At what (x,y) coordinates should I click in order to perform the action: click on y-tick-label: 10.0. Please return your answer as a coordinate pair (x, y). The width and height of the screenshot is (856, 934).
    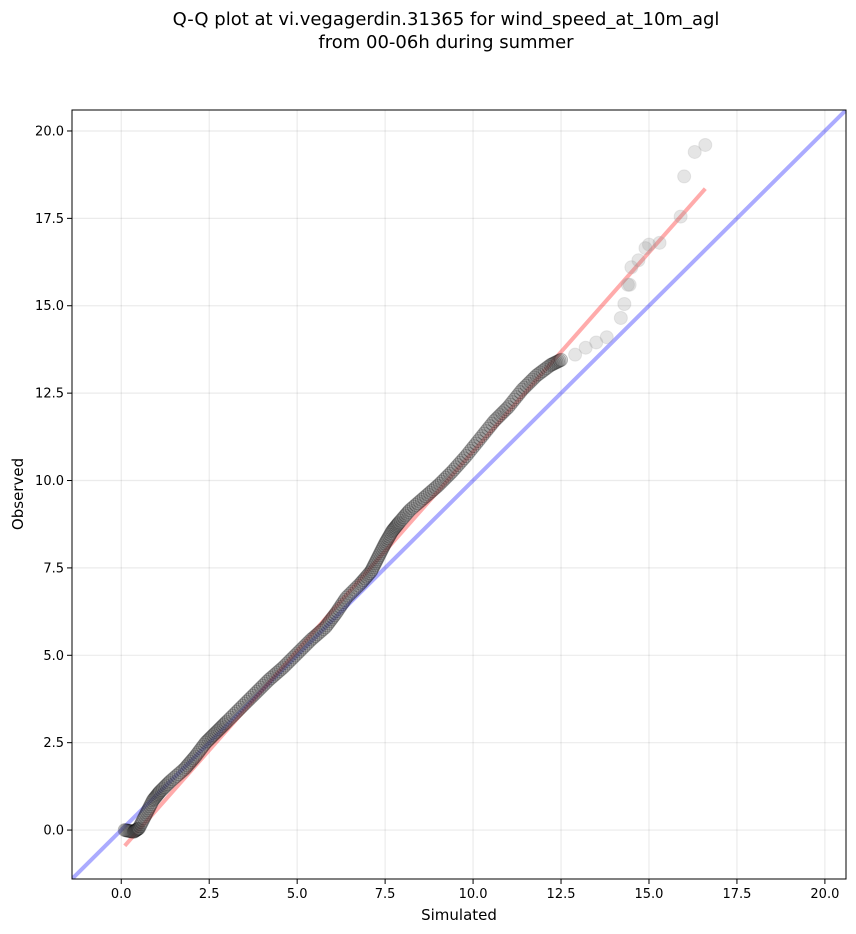
    Looking at the image, I should click on (49, 481).